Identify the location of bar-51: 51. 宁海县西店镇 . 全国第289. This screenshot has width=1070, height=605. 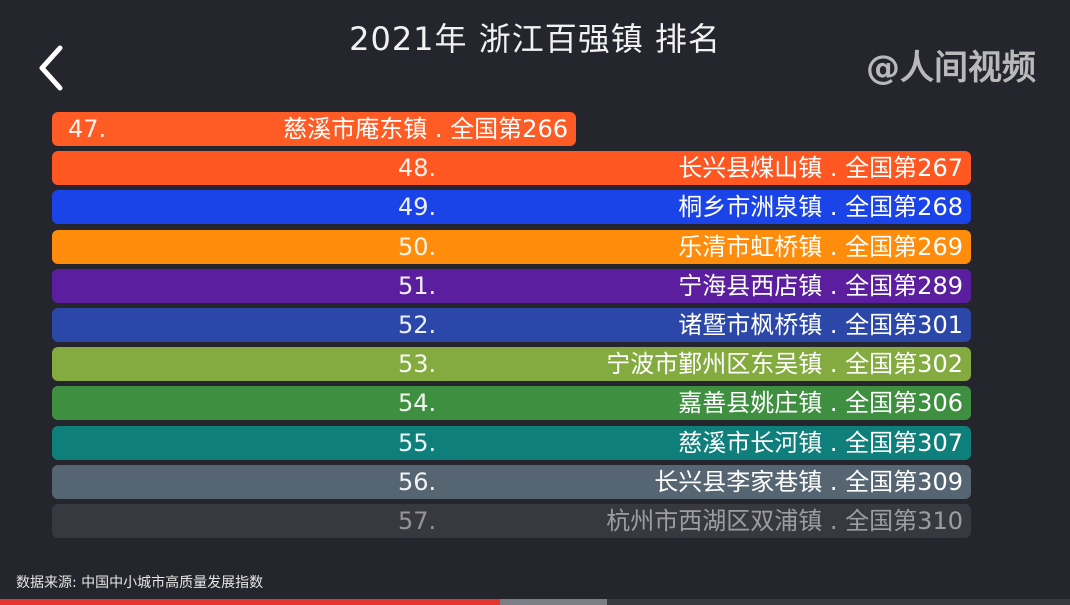
(511, 286).